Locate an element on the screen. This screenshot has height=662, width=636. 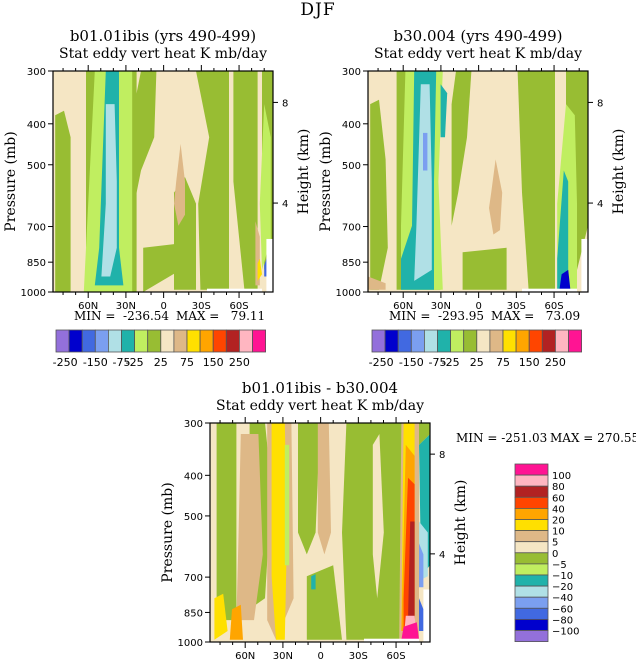
plot-frame is located at coordinates (478, 181).